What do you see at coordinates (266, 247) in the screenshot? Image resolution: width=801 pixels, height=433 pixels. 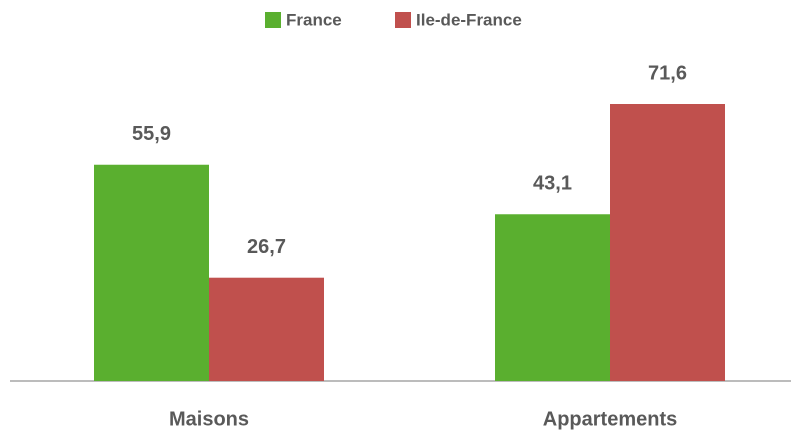 I see `data-label: 26,7` at bounding box center [266, 247].